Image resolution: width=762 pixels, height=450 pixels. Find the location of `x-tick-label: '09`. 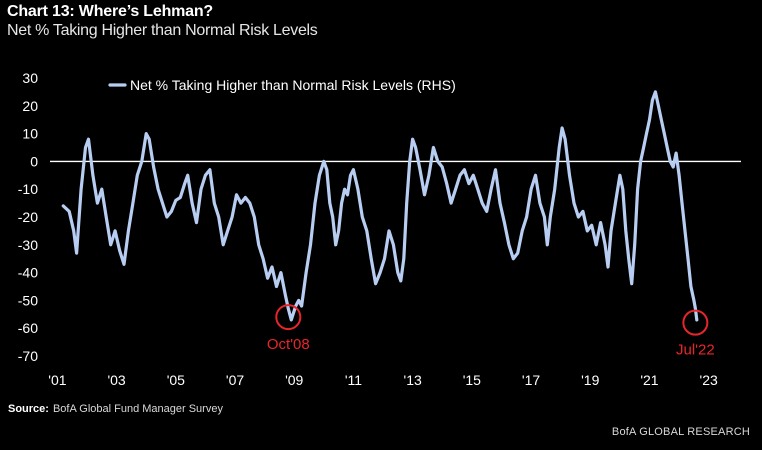

x-tick-label: '09 is located at coordinates (294, 380).